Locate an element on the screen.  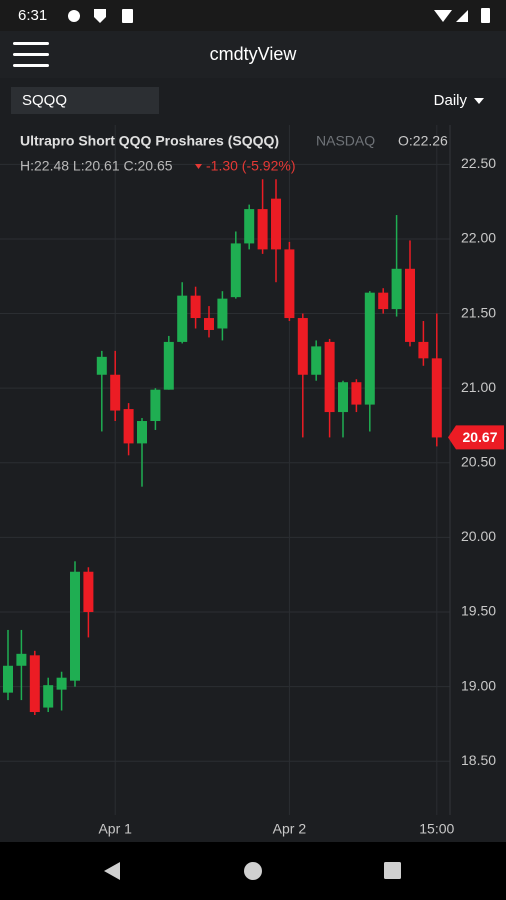
status-bar is located at coordinates (253, 15).